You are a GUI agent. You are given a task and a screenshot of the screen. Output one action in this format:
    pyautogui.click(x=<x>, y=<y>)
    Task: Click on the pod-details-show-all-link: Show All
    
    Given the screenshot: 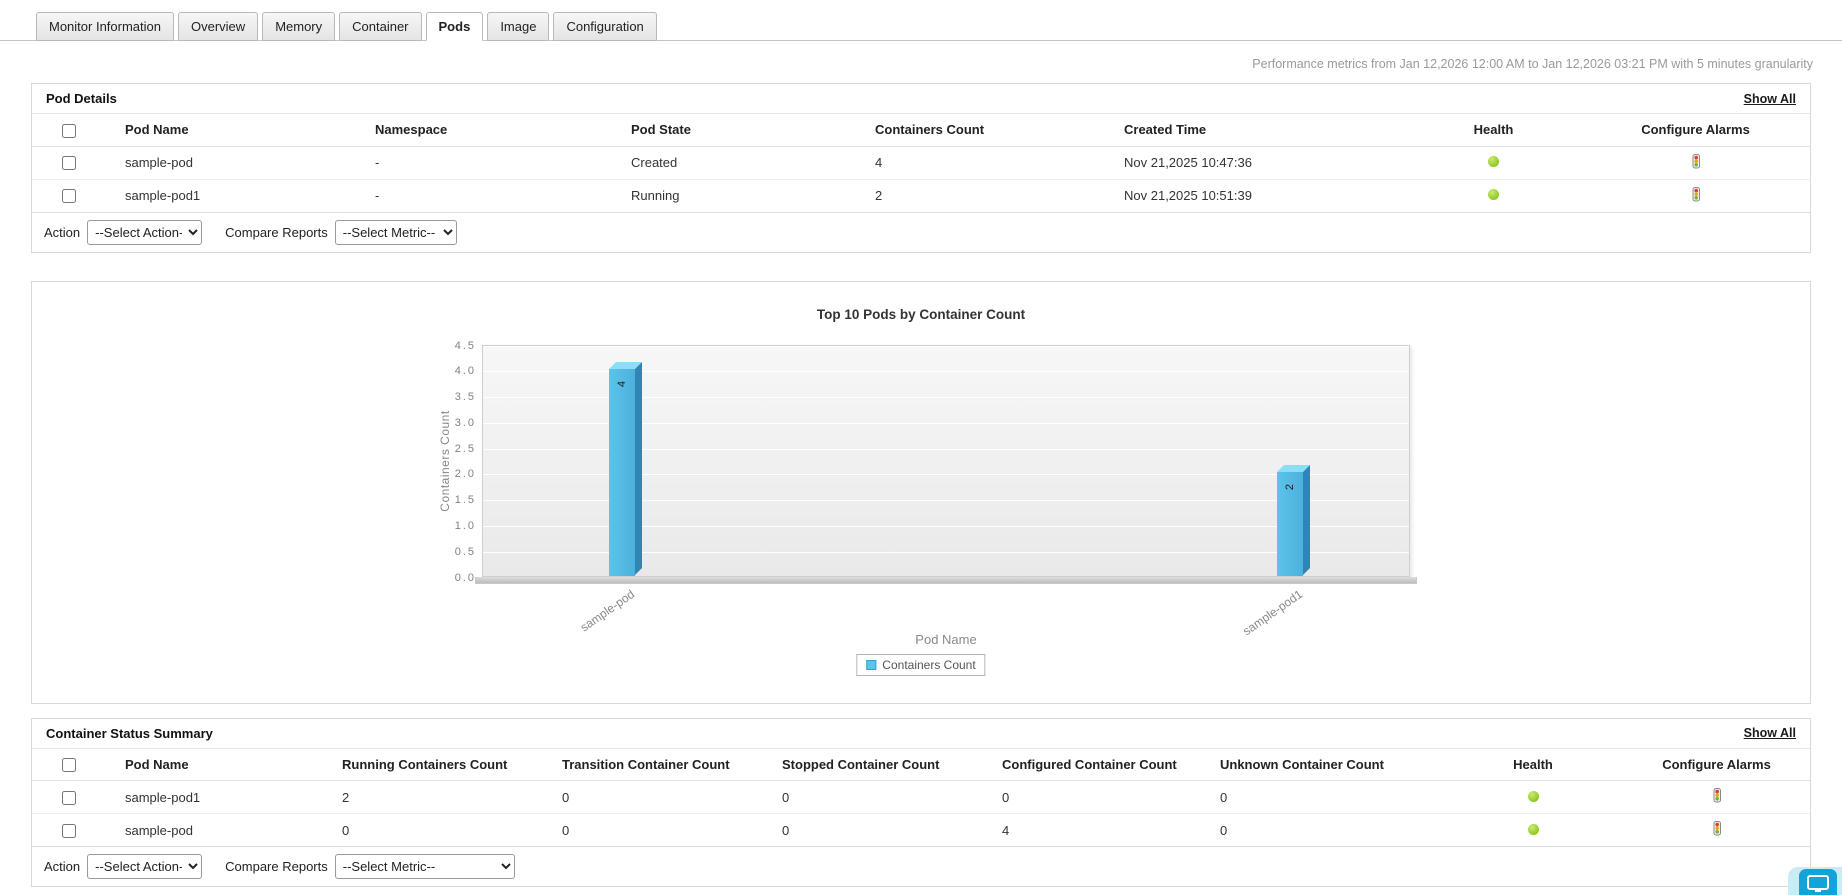 What is the action you would take?
    pyautogui.click(x=1769, y=98)
    